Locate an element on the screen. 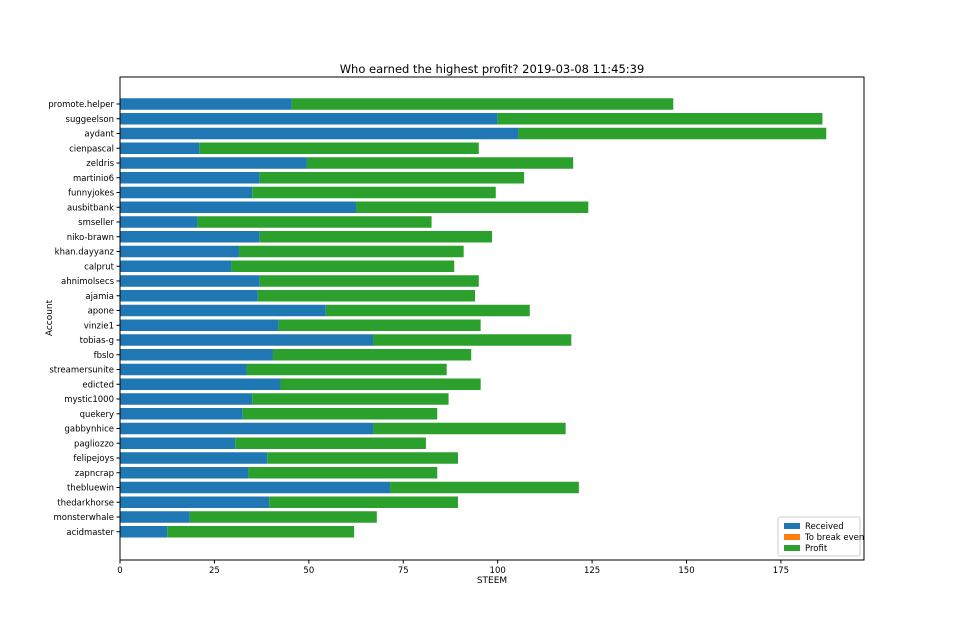 The width and height of the screenshot is (960, 644). y-tick-label: monsterwhale is located at coordinates (84, 518).